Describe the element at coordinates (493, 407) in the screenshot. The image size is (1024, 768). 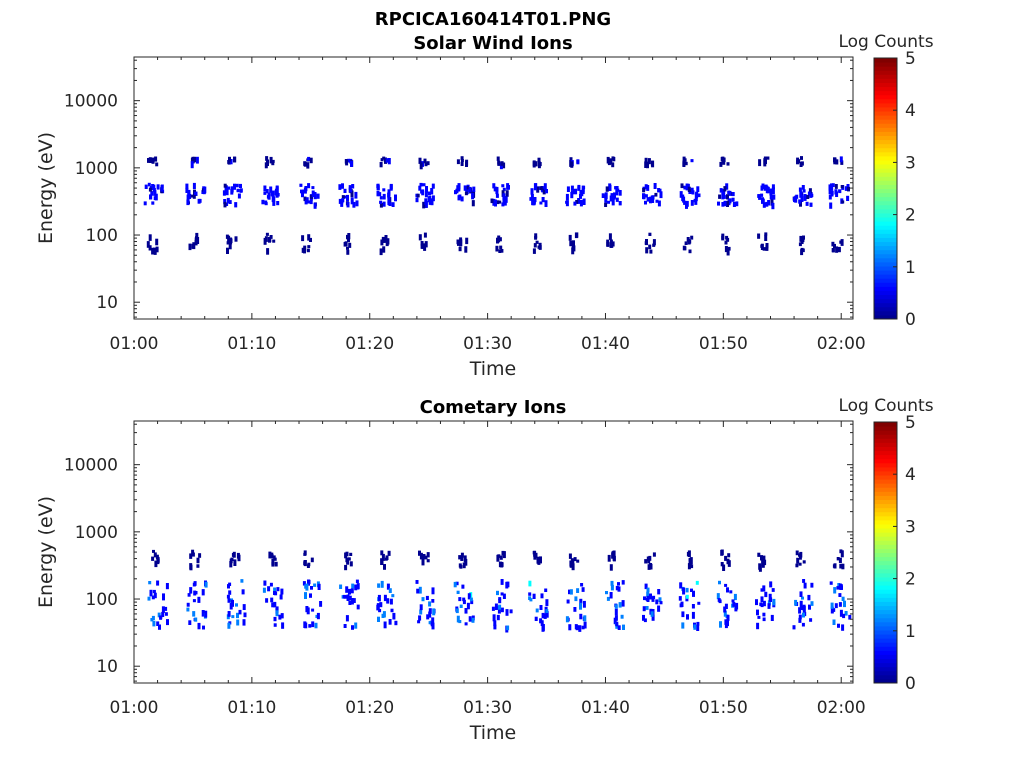
I see `cometary-title: Cometary Ions` at that location.